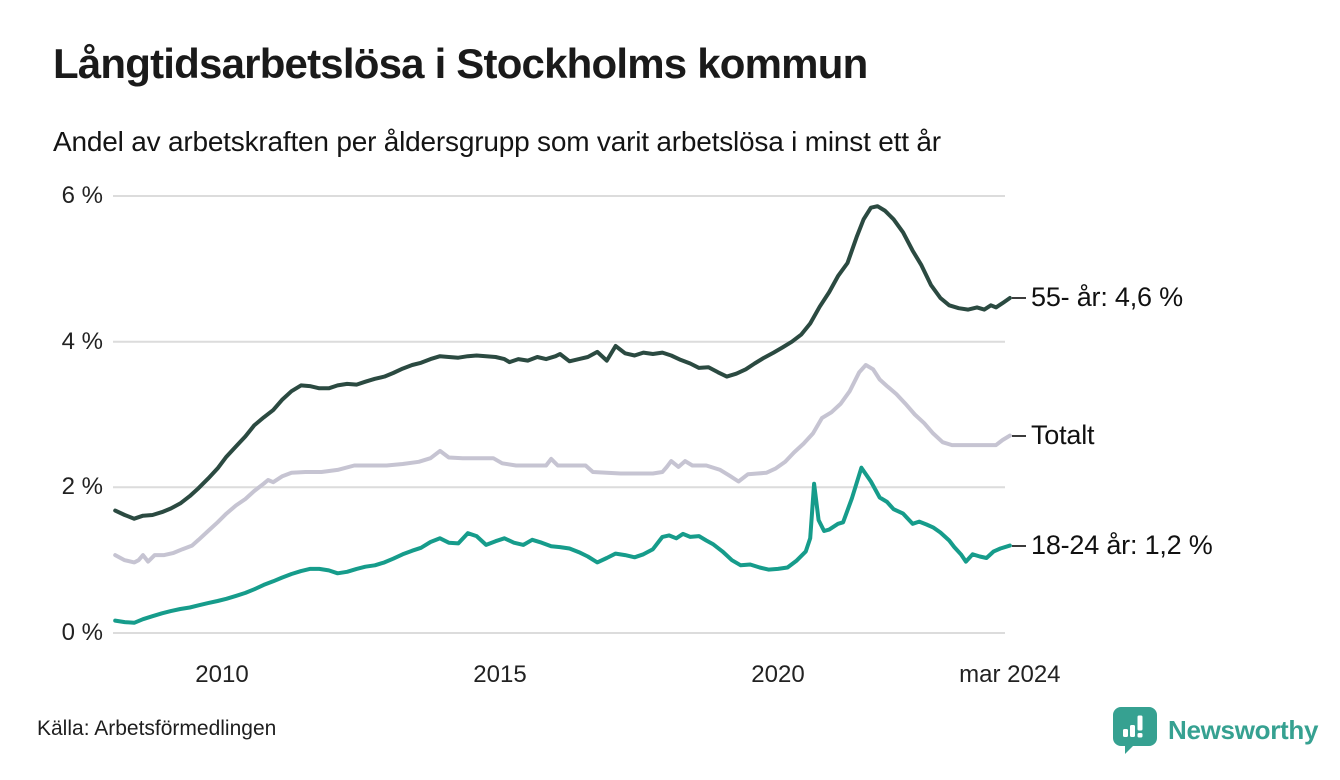  I want to click on y-axis-tick-label: 6 %, so click(82, 195).